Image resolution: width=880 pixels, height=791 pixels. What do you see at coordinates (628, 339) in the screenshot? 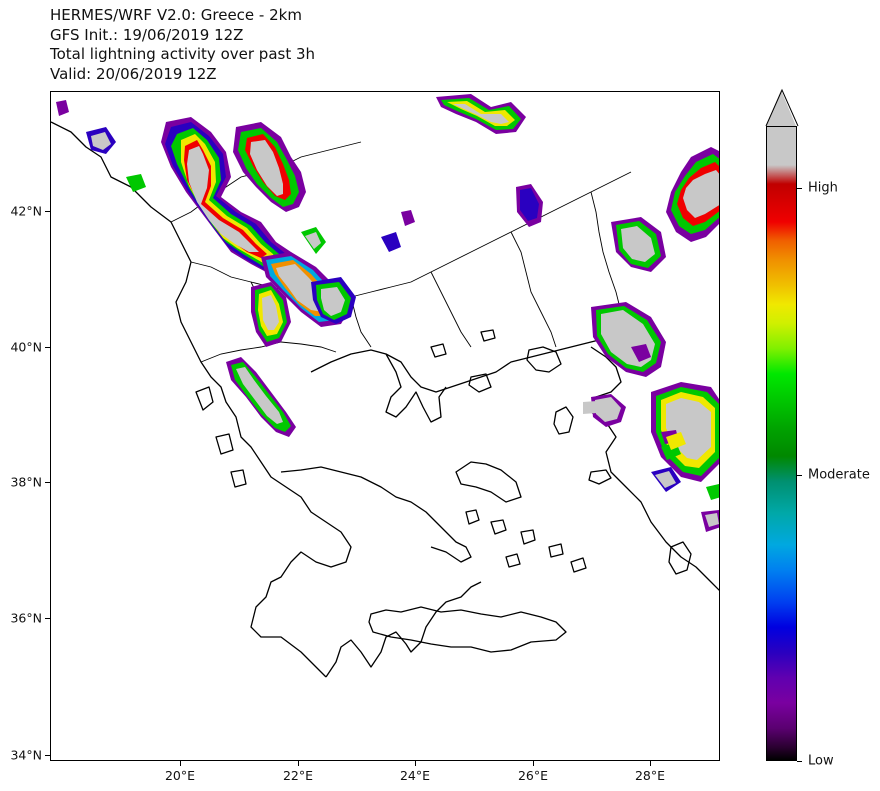
I see `lightning-cluster-turkey-south` at bounding box center [628, 339].